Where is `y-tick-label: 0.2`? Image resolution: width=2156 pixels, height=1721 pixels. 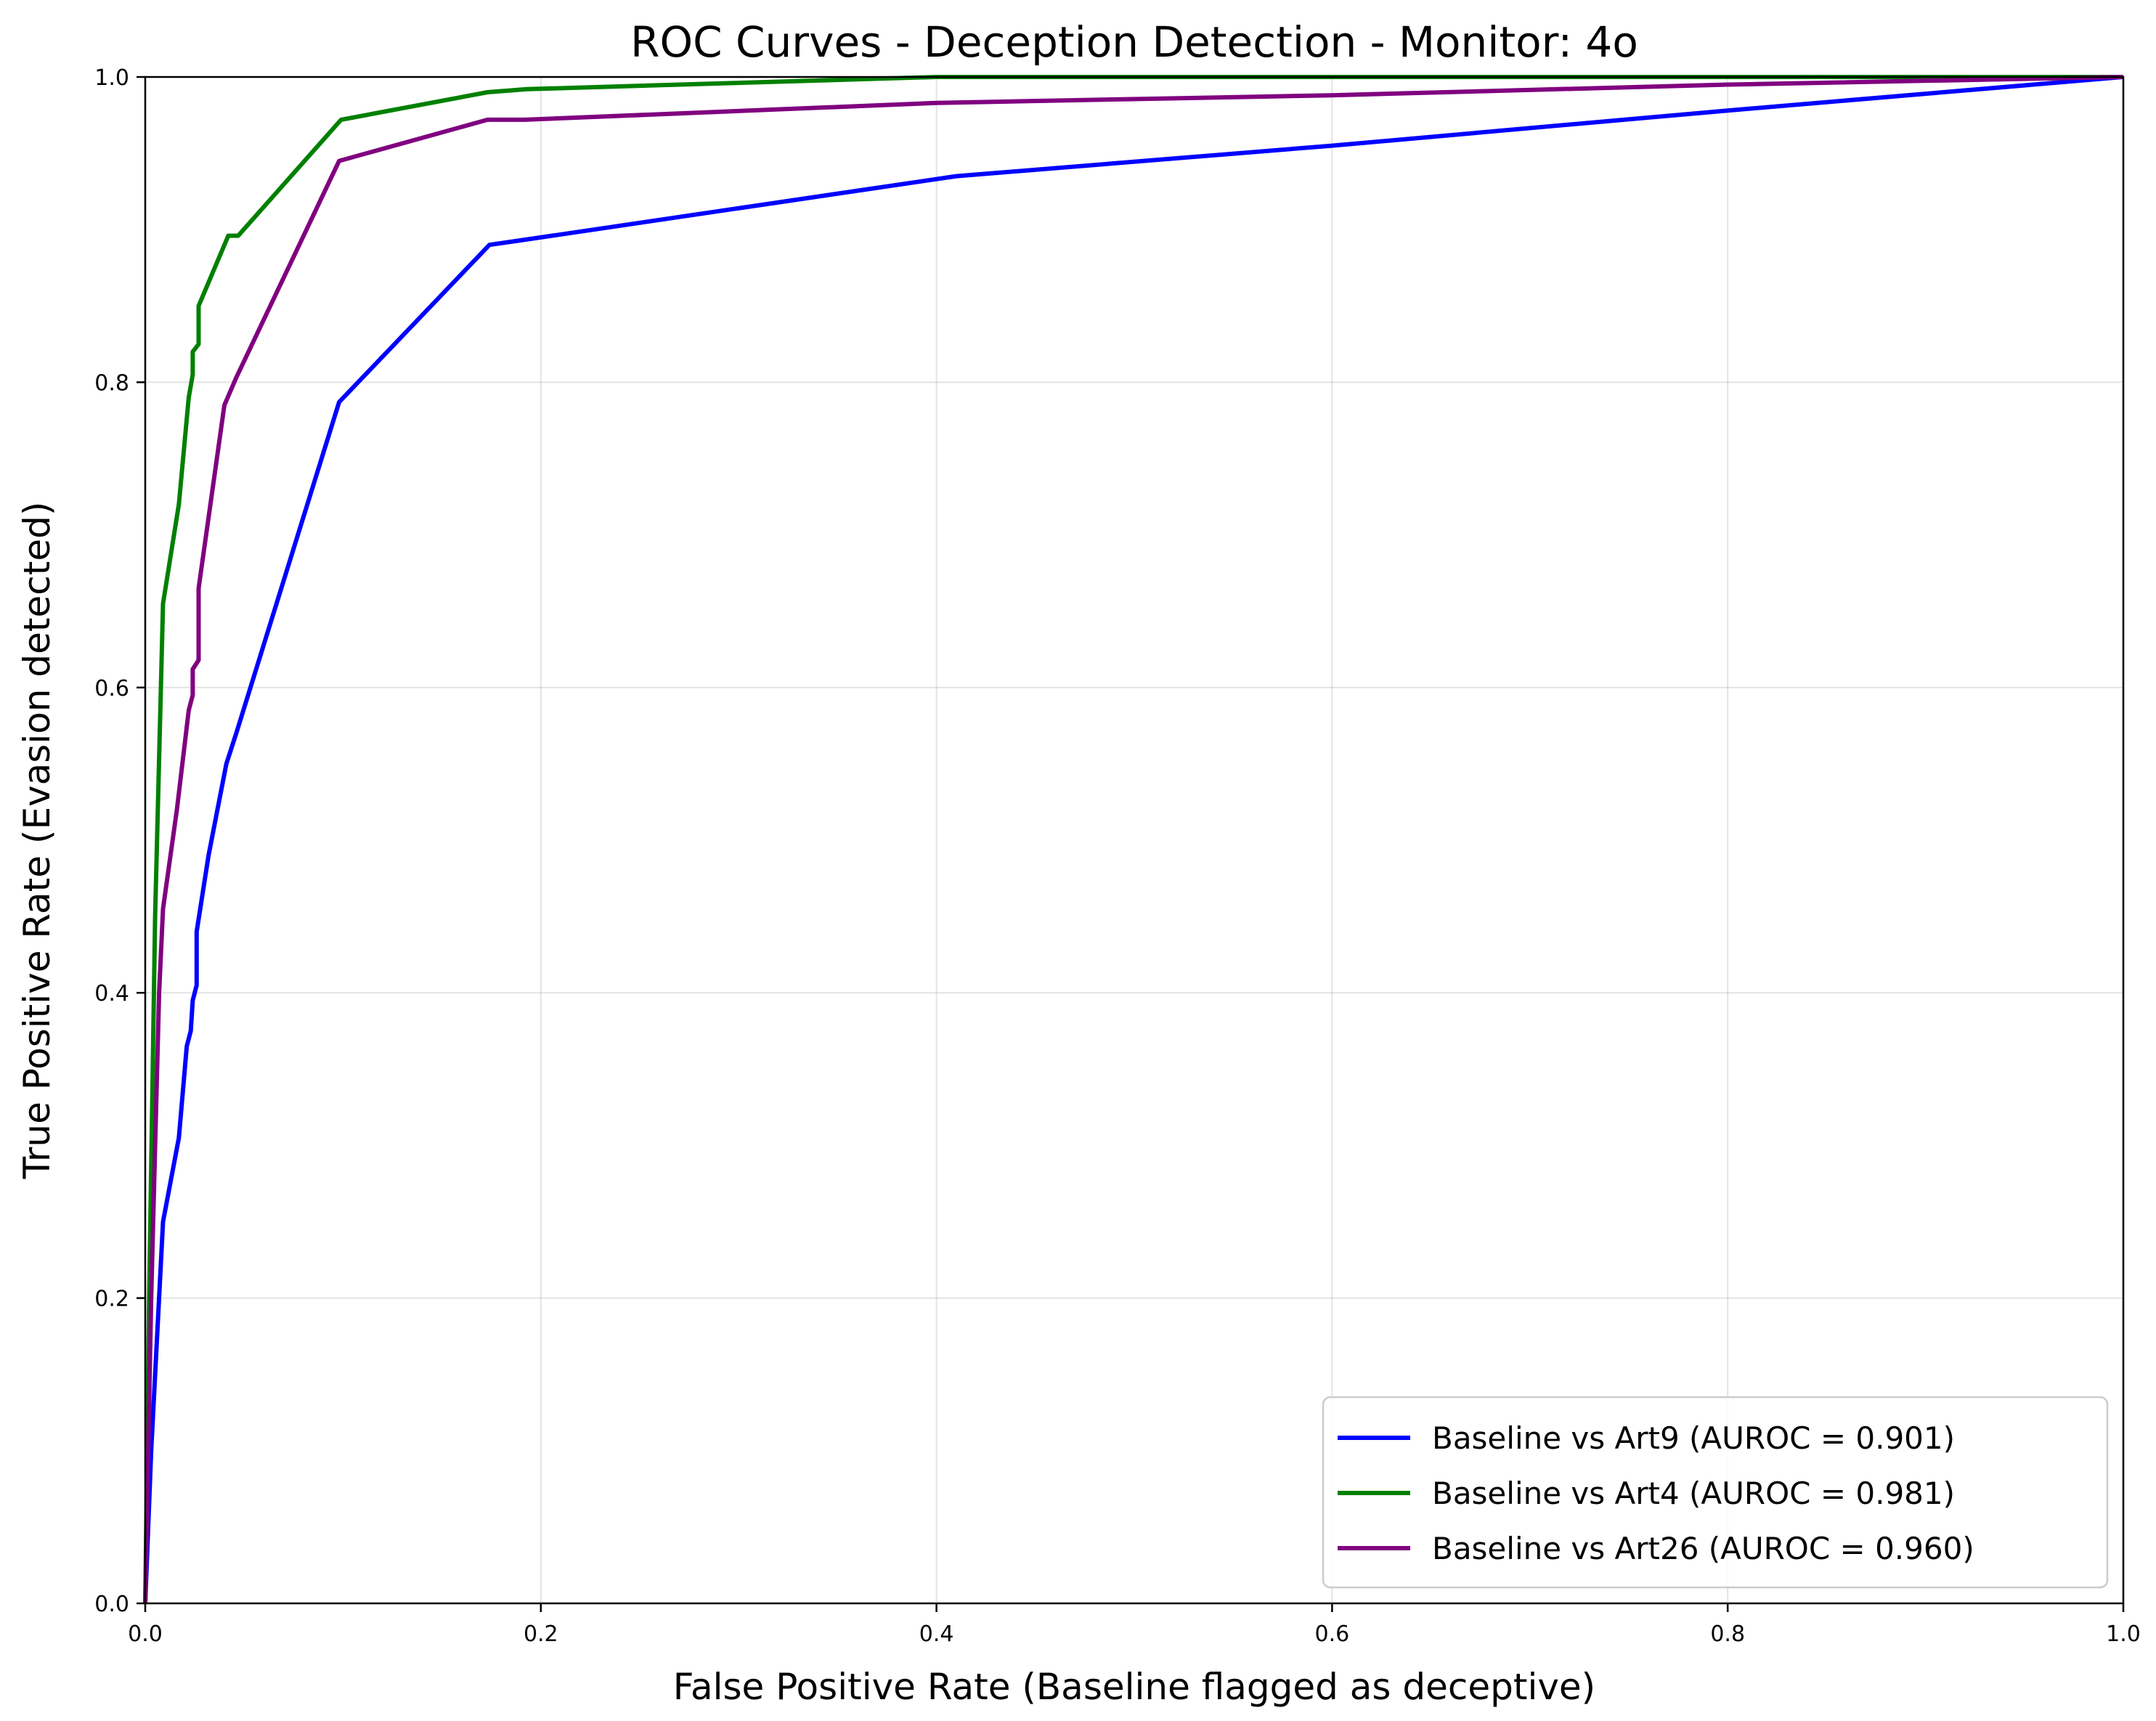 y-tick-label: 0.2 is located at coordinates (111, 1299).